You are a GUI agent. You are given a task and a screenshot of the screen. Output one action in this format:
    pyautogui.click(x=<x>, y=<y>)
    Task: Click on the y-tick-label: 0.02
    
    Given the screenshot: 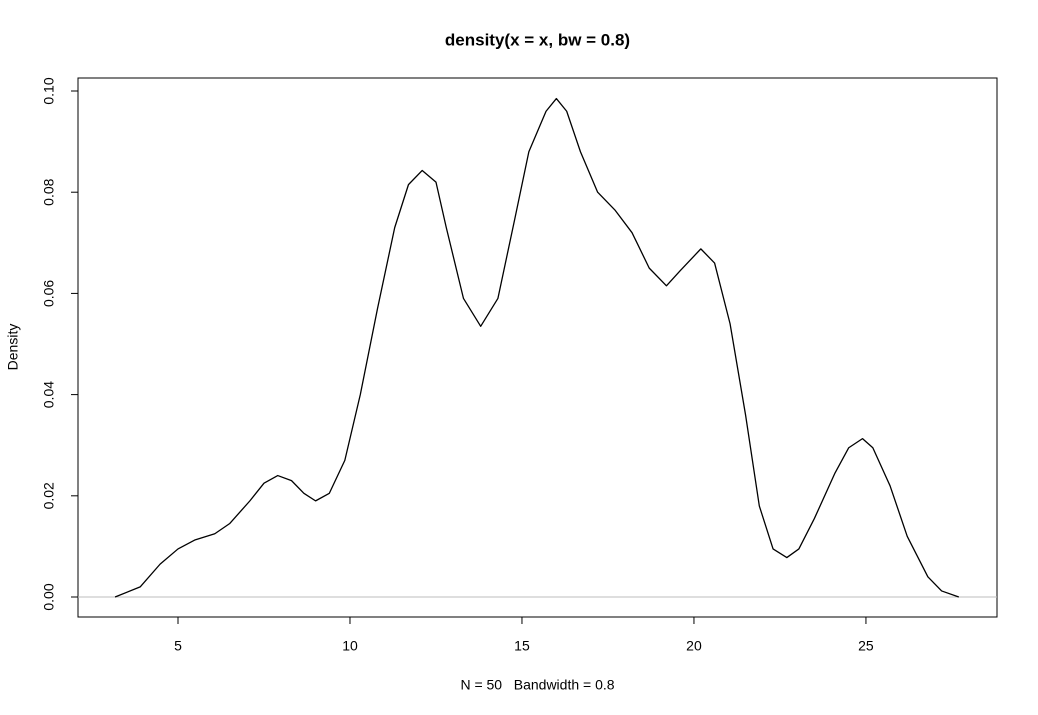 What is the action you would take?
    pyautogui.click(x=49, y=495)
    